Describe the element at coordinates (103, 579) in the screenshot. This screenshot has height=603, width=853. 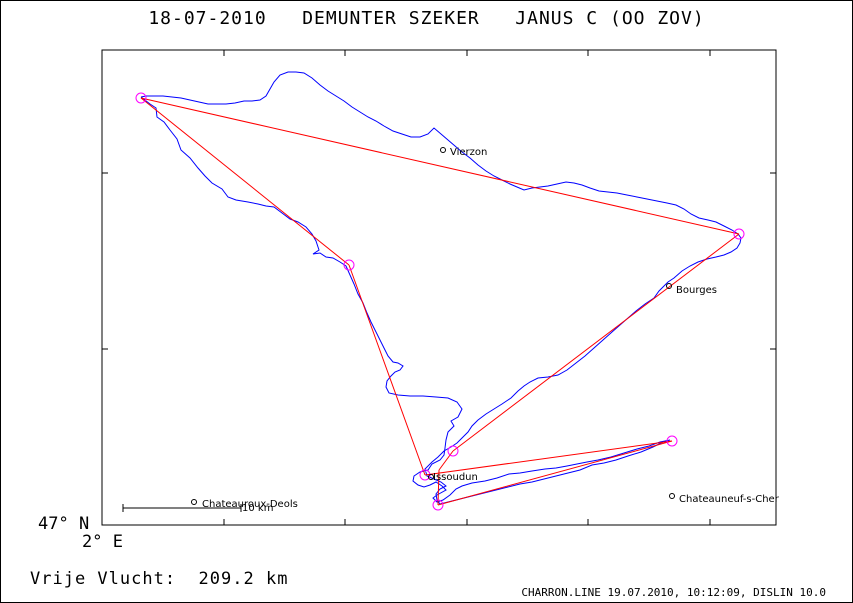
I see `flight-type-label: Vrije Vlucht:` at that location.